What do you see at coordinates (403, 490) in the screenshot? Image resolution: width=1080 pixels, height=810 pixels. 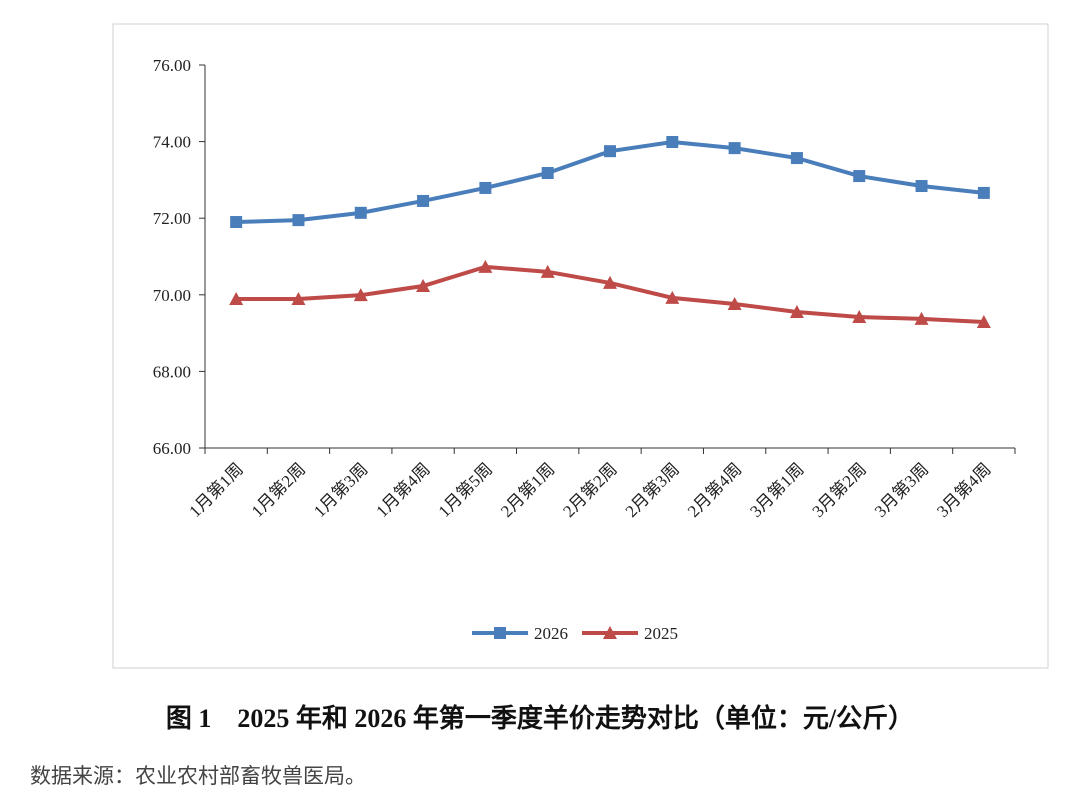 I see `x-tick-label: 1月第4周` at bounding box center [403, 490].